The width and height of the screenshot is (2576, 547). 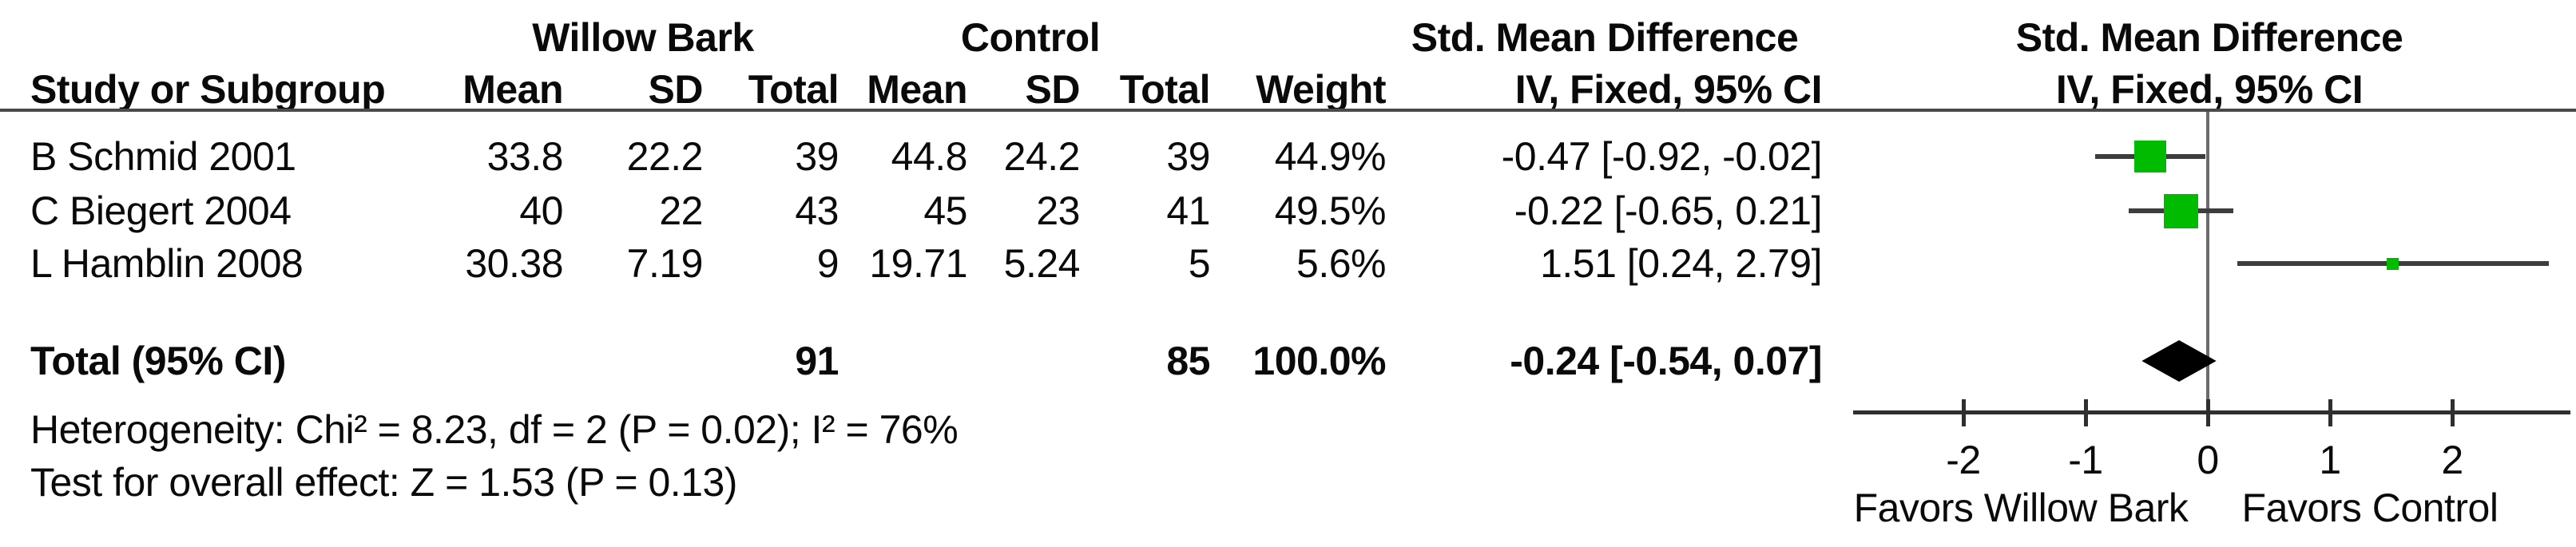 I want to click on ctrl-sd-cell: 23, so click(x=1058, y=211).